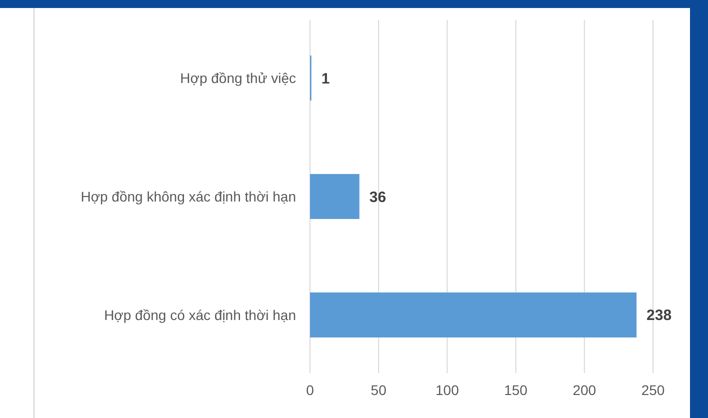 Image resolution: width=708 pixels, height=418 pixels. I want to click on y-tick-label: Hợp đồng thử việc, so click(238, 78).